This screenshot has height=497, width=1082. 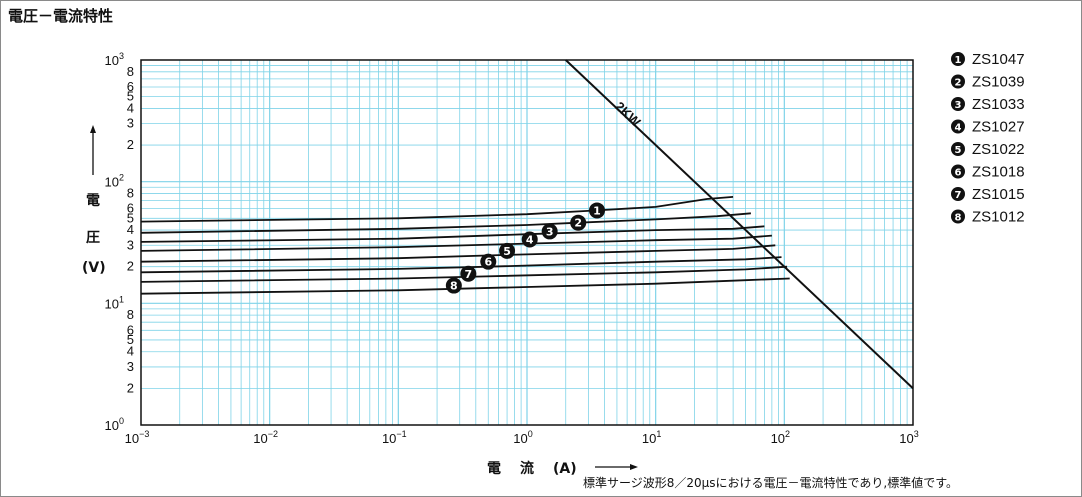 What do you see at coordinates (93, 129) in the screenshot?
I see `y-axis-arrow-head` at bounding box center [93, 129].